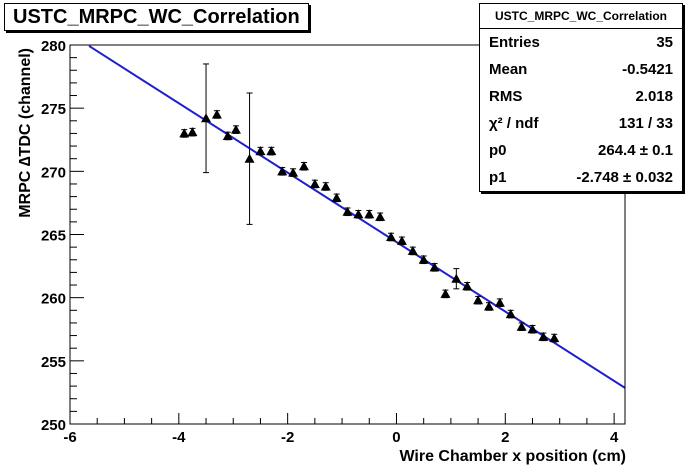 This screenshot has height=472, width=696. What do you see at coordinates (581, 150) in the screenshot?
I see `stats-row-p0: p0 264.4 ± 0.1` at bounding box center [581, 150].